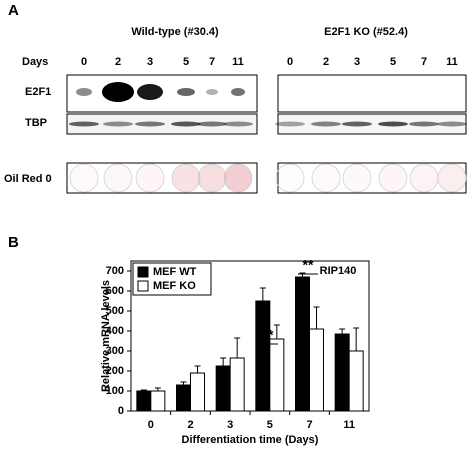  Describe the element at coordinates (115, 311) in the screenshot. I see `y-tick-label: 500` at that location.